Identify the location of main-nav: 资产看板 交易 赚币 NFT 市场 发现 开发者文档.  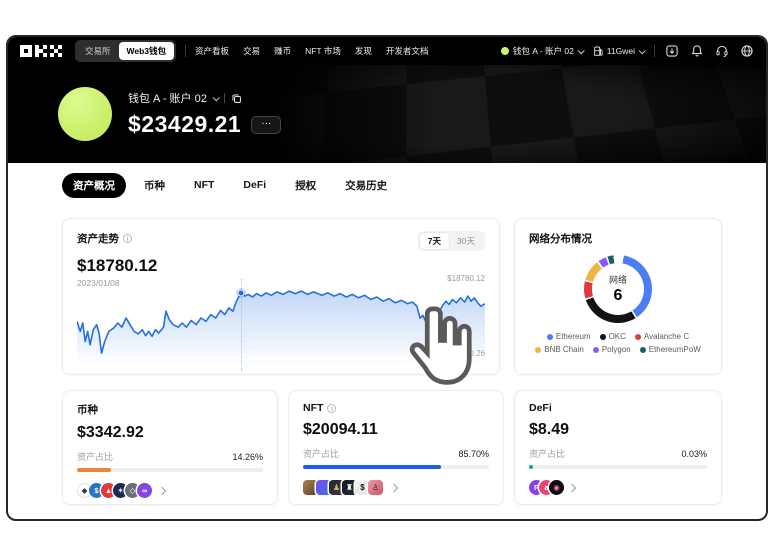
(311, 51).